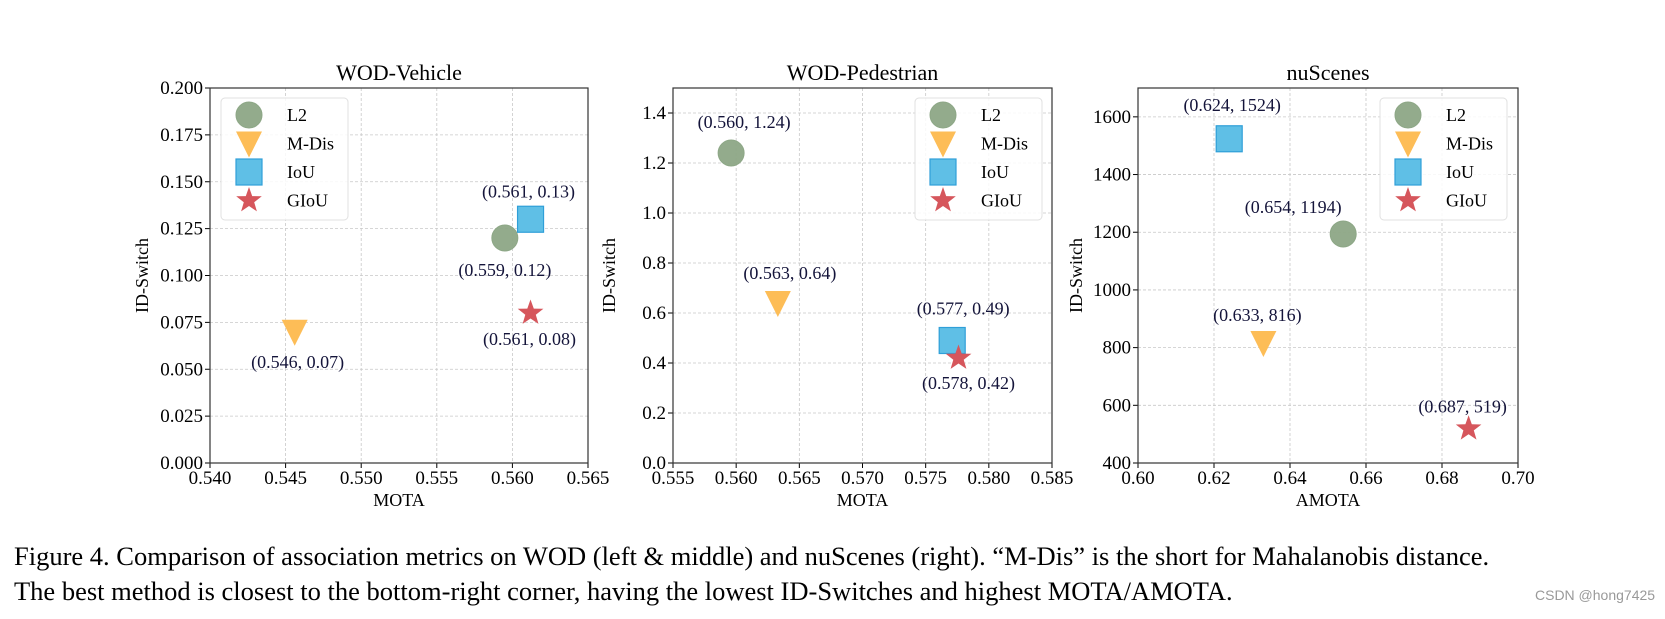  Describe the element at coordinates (1328, 500) in the screenshot. I see `x-axis-label: AMOTA` at that location.